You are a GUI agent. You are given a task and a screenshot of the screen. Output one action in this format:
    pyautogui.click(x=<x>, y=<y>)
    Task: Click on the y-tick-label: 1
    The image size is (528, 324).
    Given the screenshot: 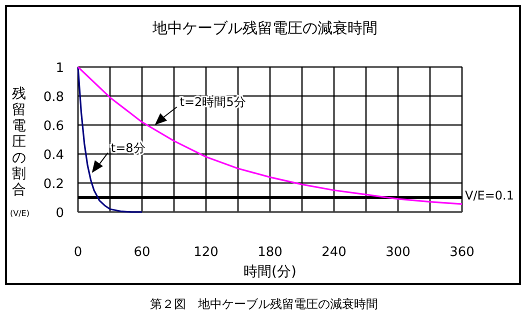 What is the action you would take?
    pyautogui.click(x=60, y=68)
    